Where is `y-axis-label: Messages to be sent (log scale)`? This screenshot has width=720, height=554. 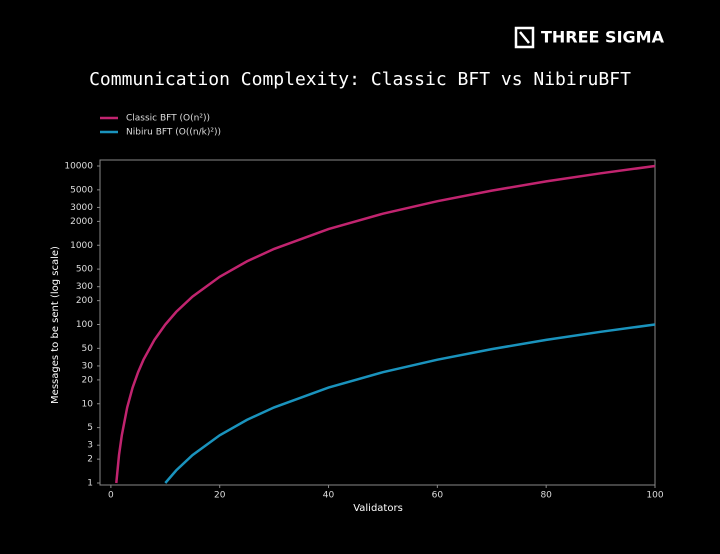
y-axis-label: Messages to be sent (log scale) is located at coordinates (55, 325).